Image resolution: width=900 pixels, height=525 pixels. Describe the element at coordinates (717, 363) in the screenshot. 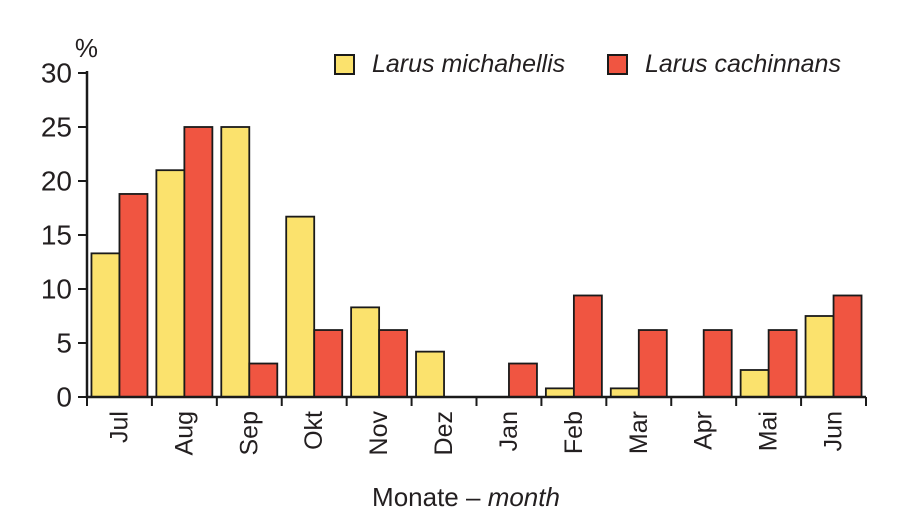

I see `bar-larus-cachinnans-apr` at that location.